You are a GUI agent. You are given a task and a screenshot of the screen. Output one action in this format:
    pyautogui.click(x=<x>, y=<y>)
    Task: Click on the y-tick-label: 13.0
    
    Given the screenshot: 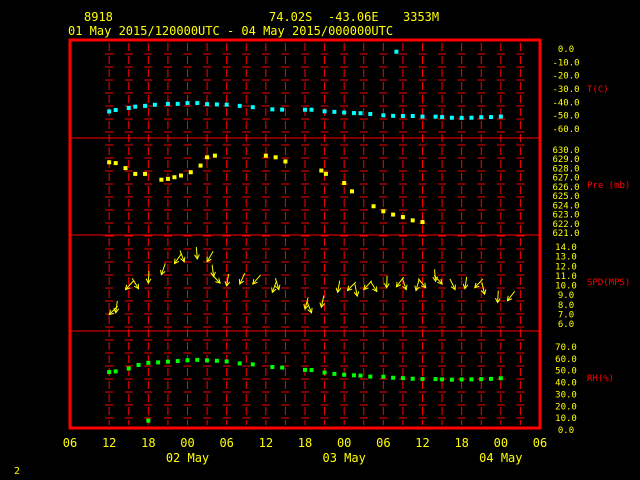 What is the action you would take?
    pyautogui.click(x=566, y=258)
    